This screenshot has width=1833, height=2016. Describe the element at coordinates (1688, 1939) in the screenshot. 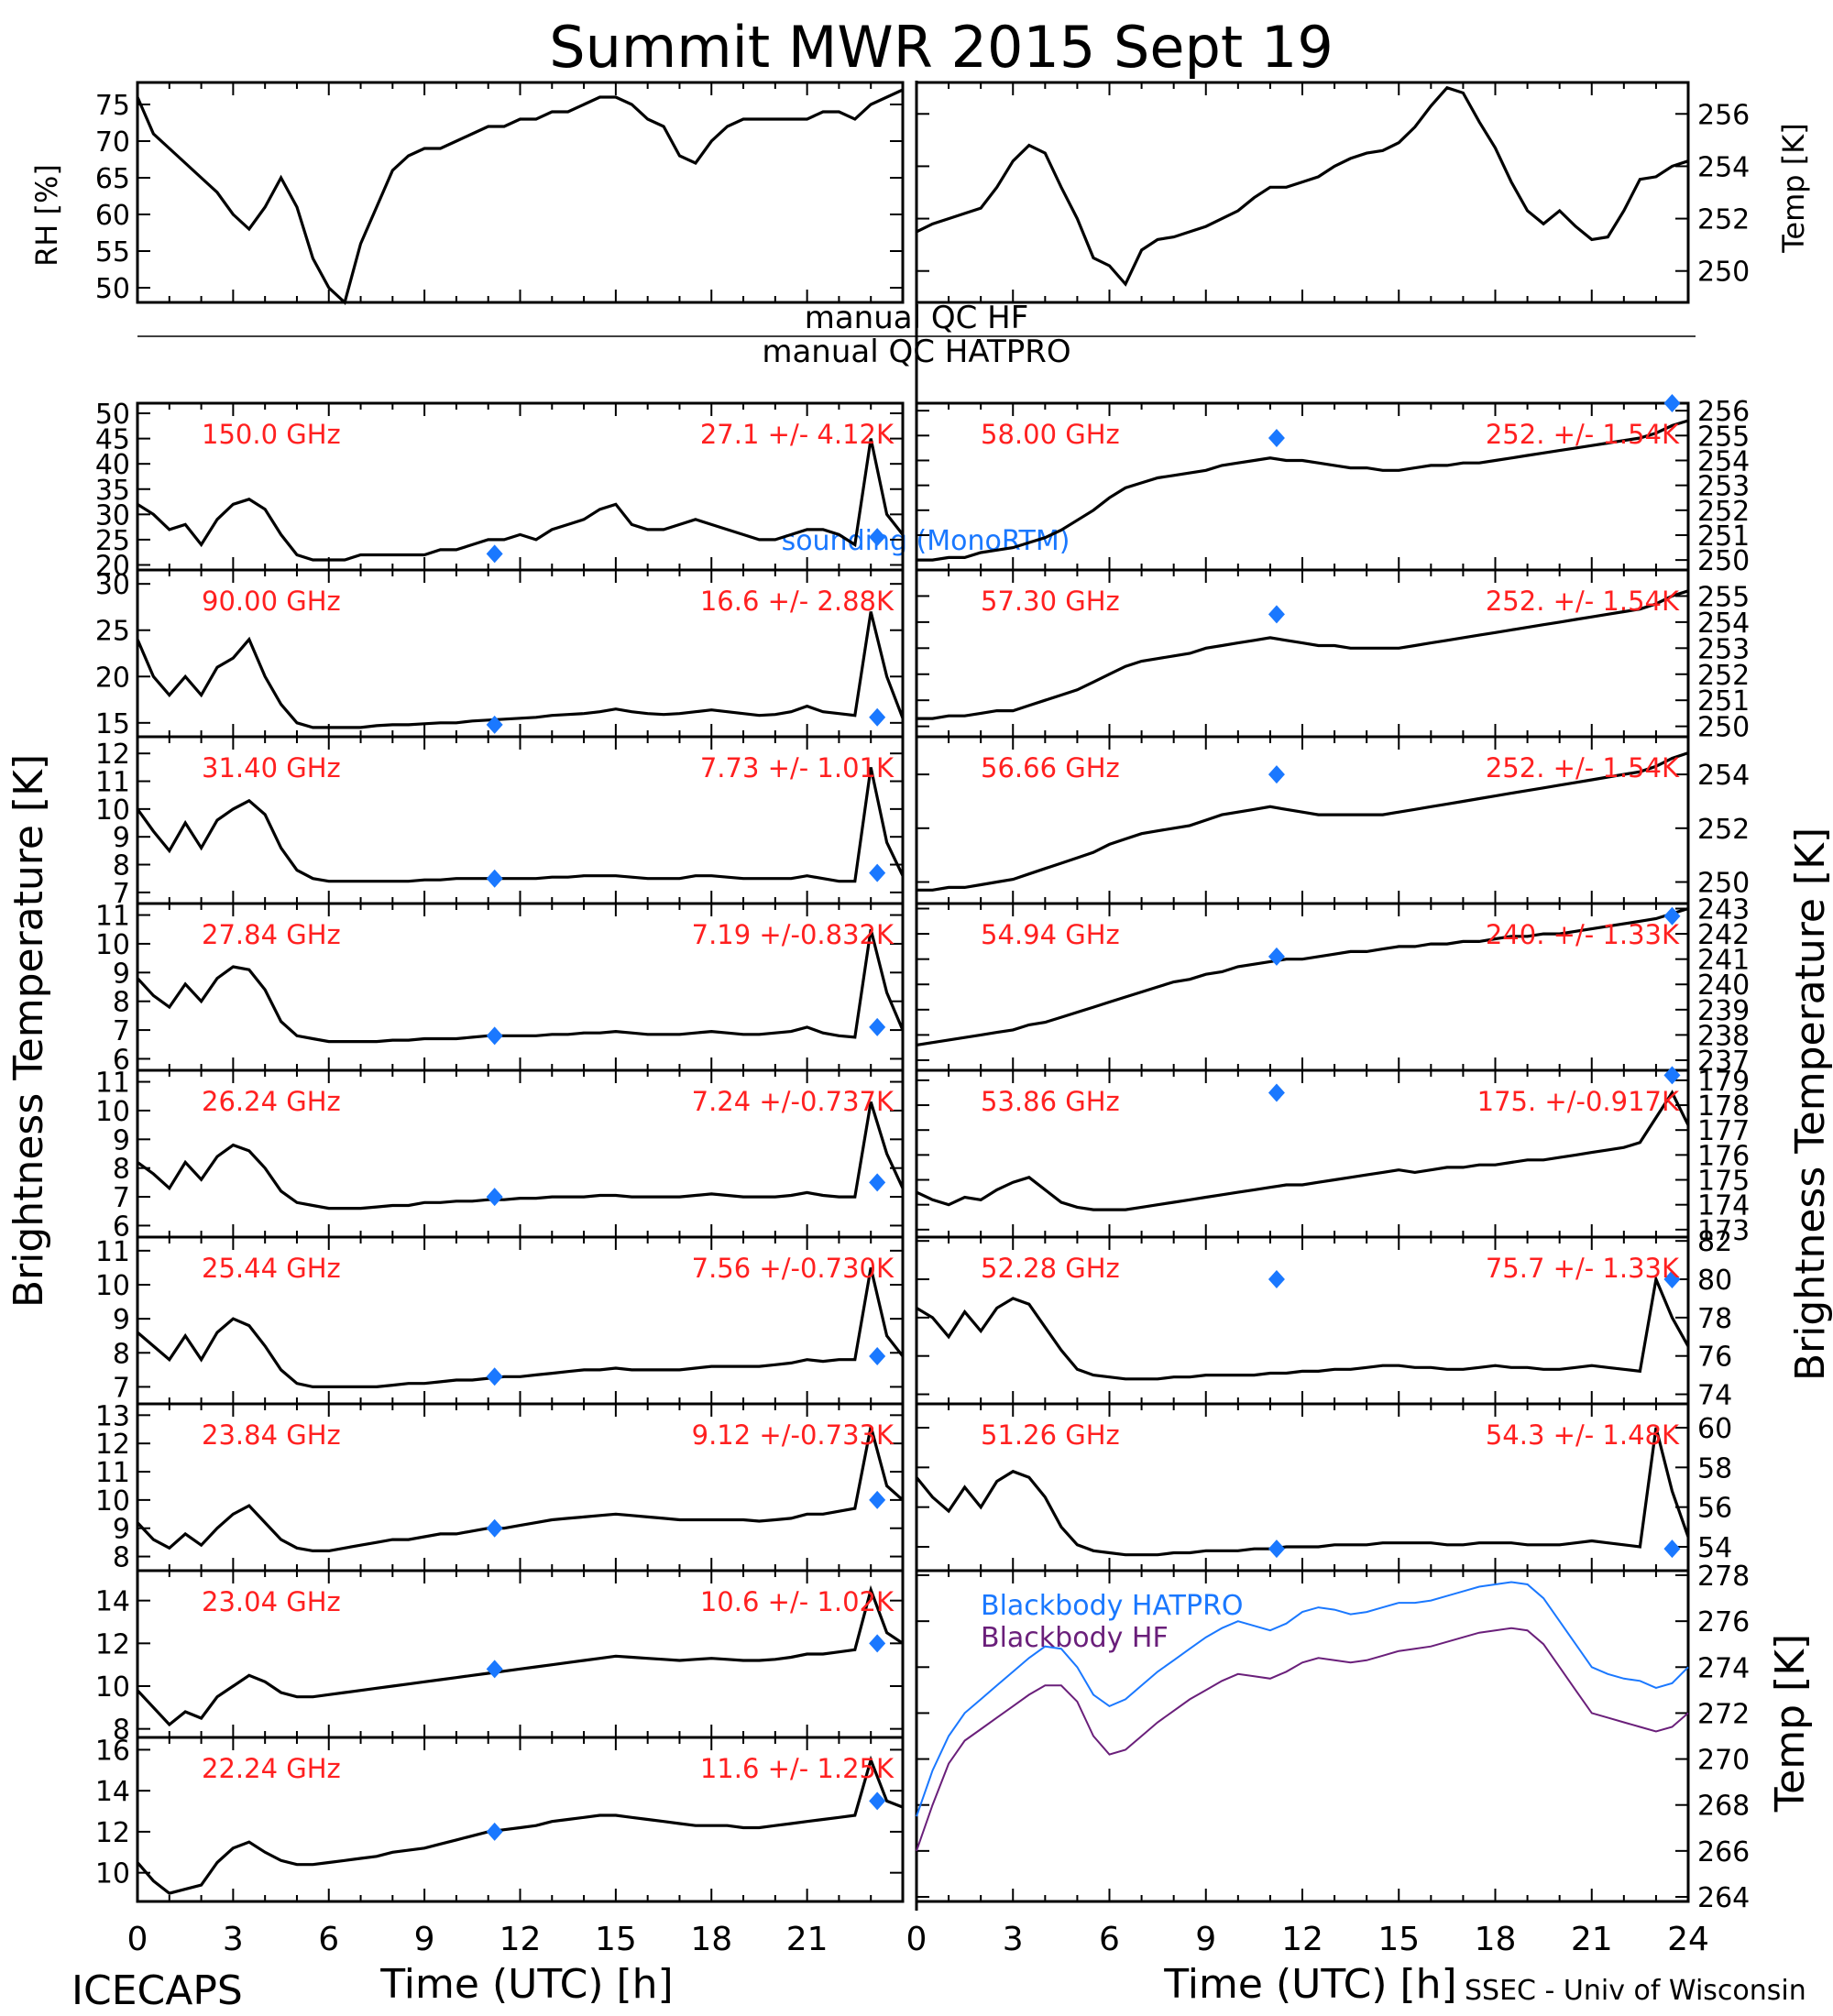

I see `x-tick-label: 24` at that location.